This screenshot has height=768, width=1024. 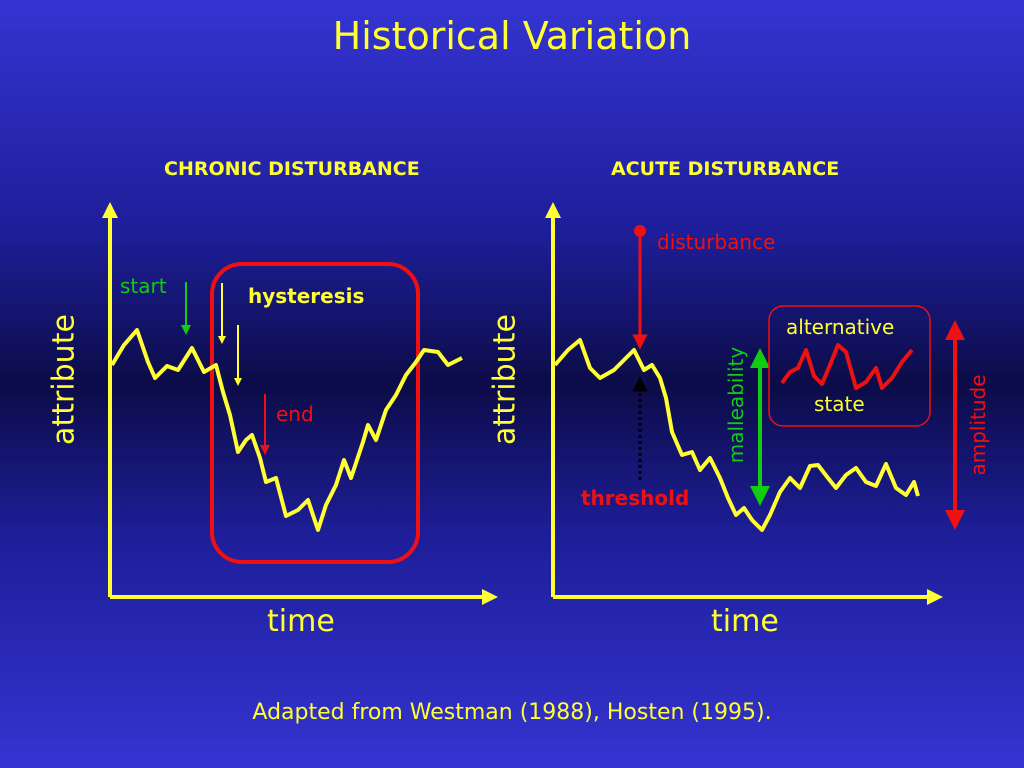 What do you see at coordinates (301, 621) in the screenshot?
I see `chronic-x-axis-label: time` at bounding box center [301, 621].